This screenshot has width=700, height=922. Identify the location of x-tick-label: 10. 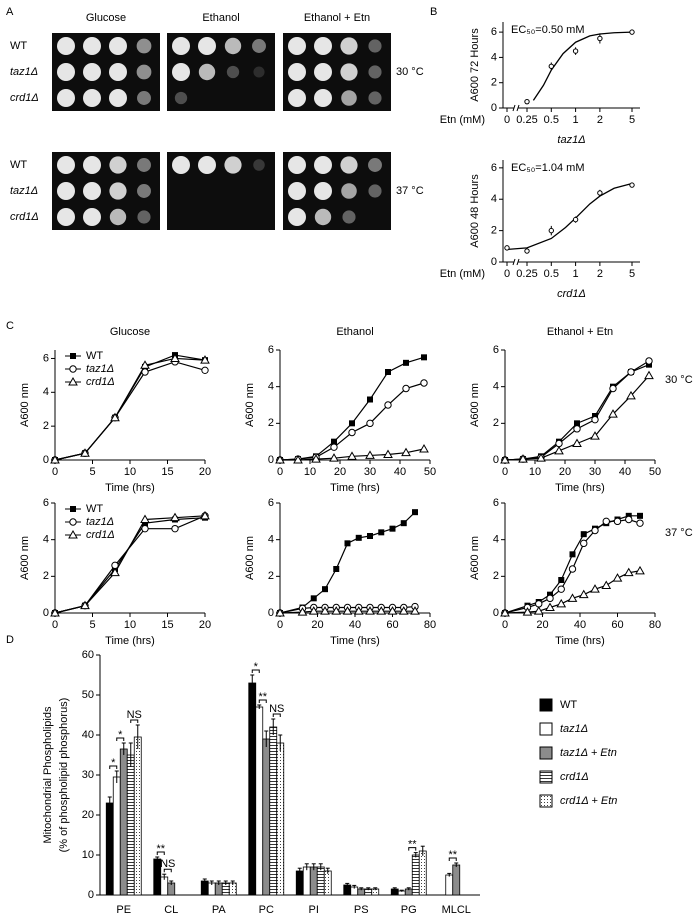
(535, 472).